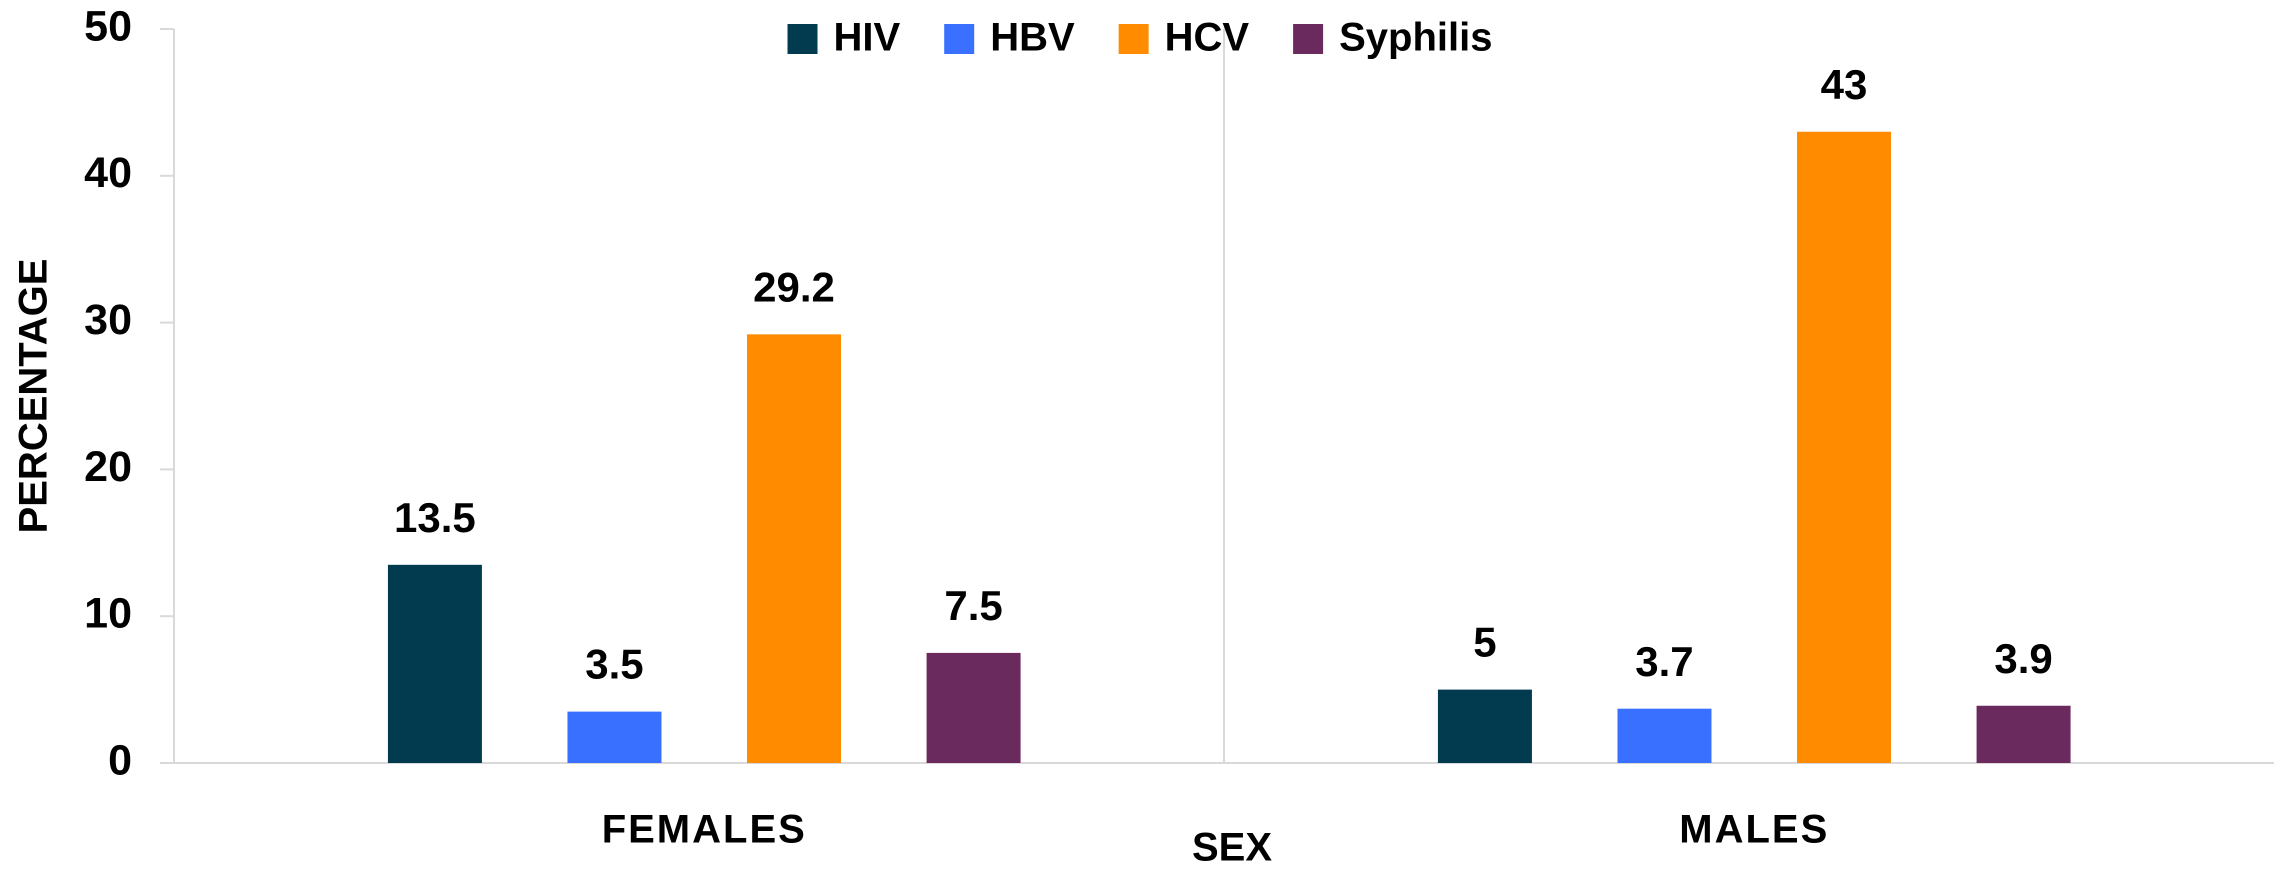  Describe the element at coordinates (1415, 38) in the screenshot. I see `legend-label: Syphilis` at that location.